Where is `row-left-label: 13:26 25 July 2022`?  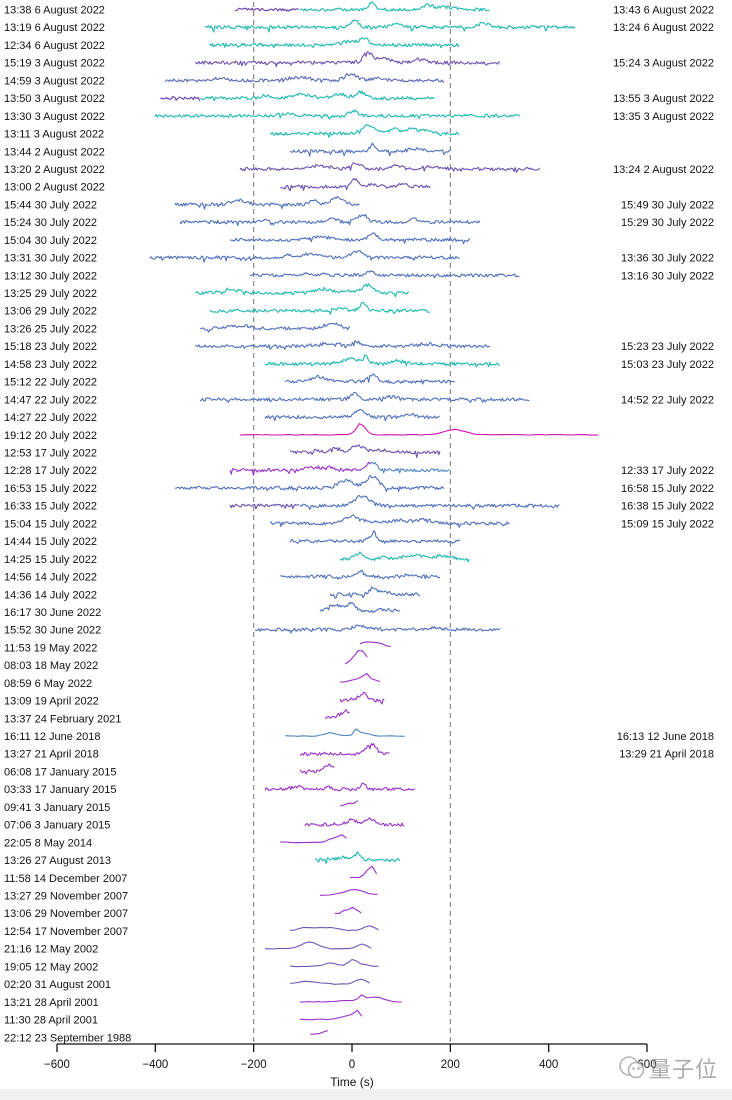
row-left-label: 13:26 25 July 2022 is located at coordinates (50, 329).